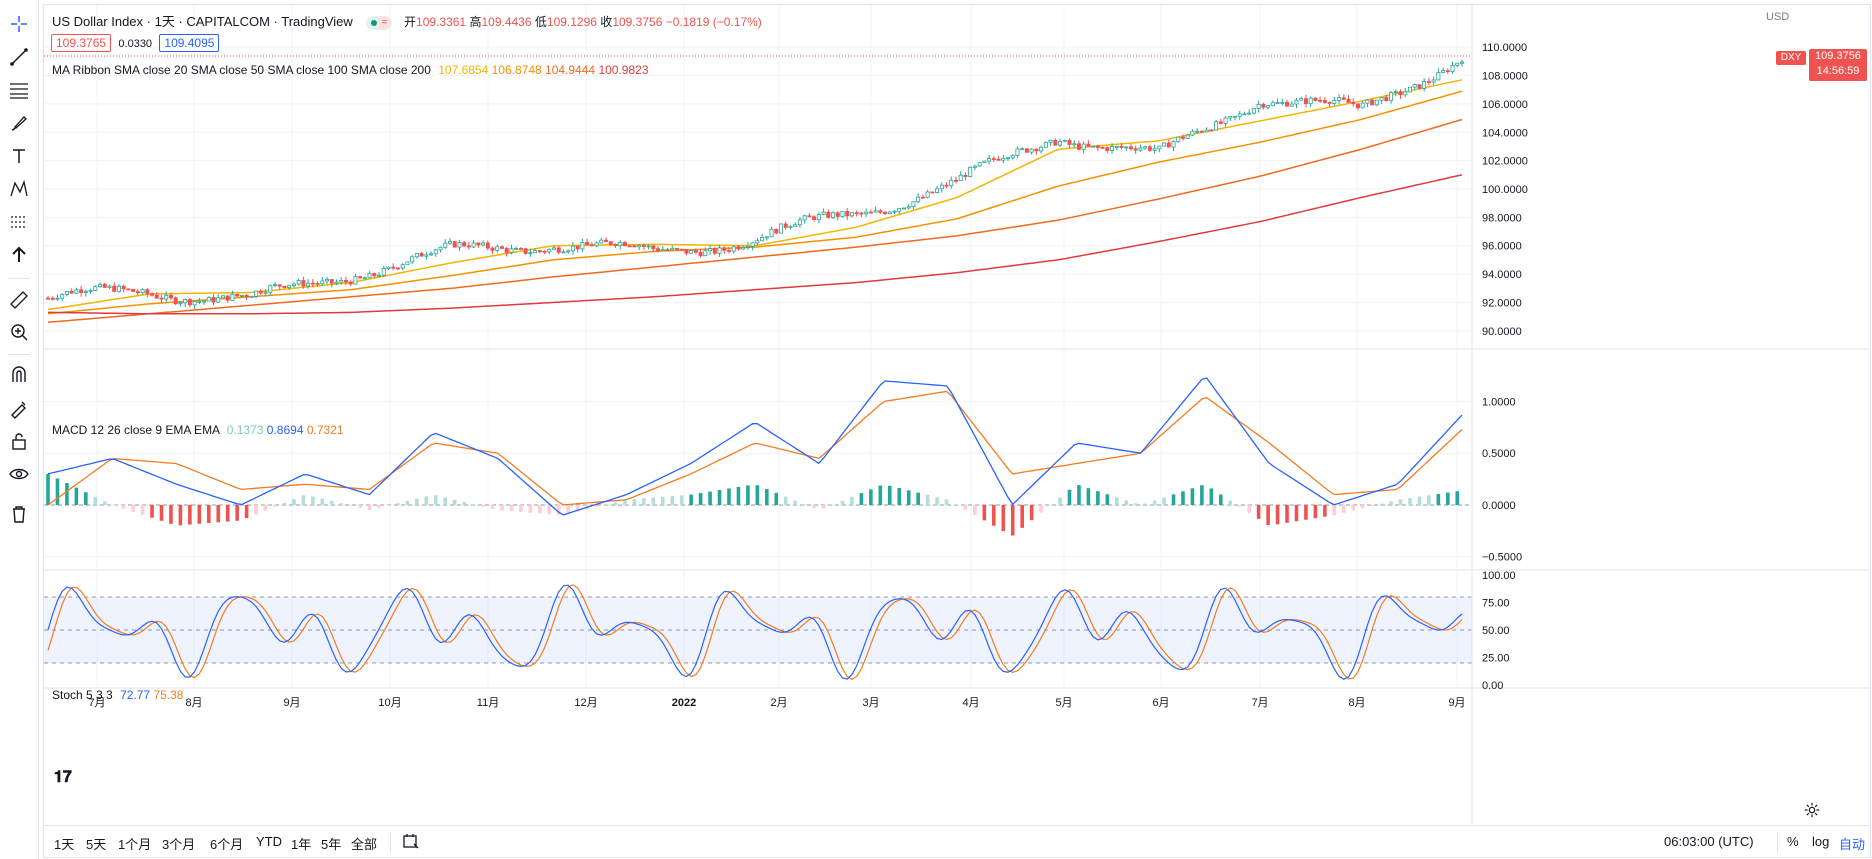 This screenshot has height=859, width=1872. I want to click on range-1m: 1个月, so click(135, 844).